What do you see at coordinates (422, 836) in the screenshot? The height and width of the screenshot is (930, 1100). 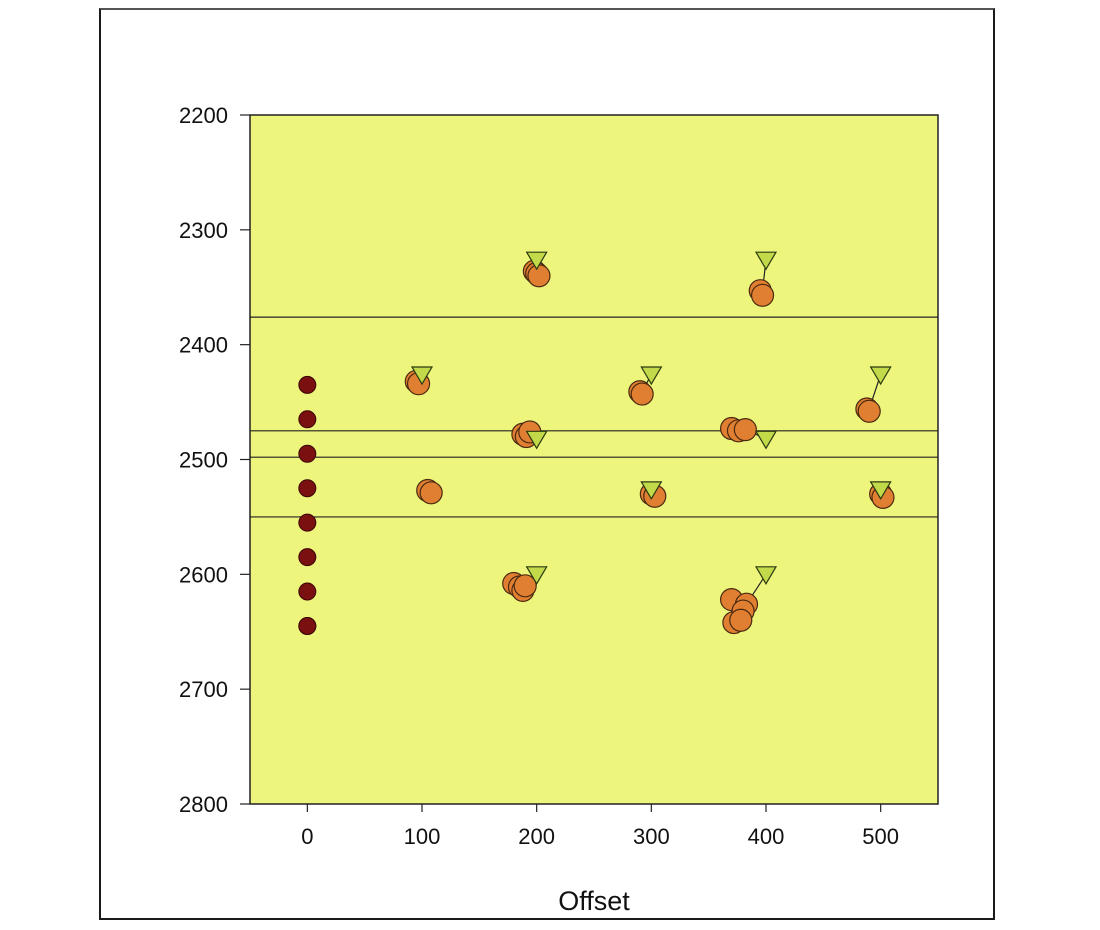 I see `x-tick-label: 100` at bounding box center [422, 836].